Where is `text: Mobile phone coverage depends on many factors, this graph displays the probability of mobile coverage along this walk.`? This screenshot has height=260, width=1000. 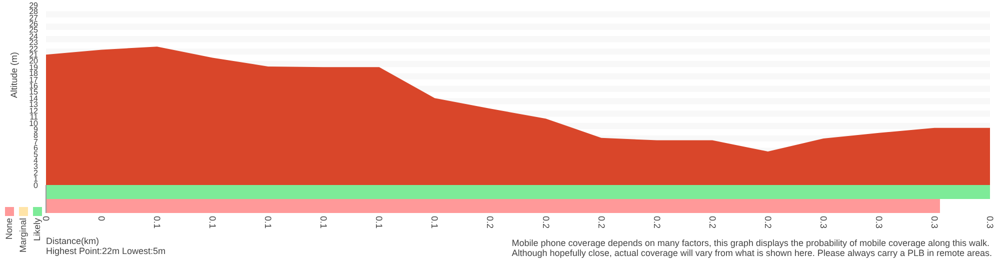
text: Mobile phone coverage depends on many factors, this graph displays the probability of mobile coverage along this walk. is located at coordinates (751, 243).